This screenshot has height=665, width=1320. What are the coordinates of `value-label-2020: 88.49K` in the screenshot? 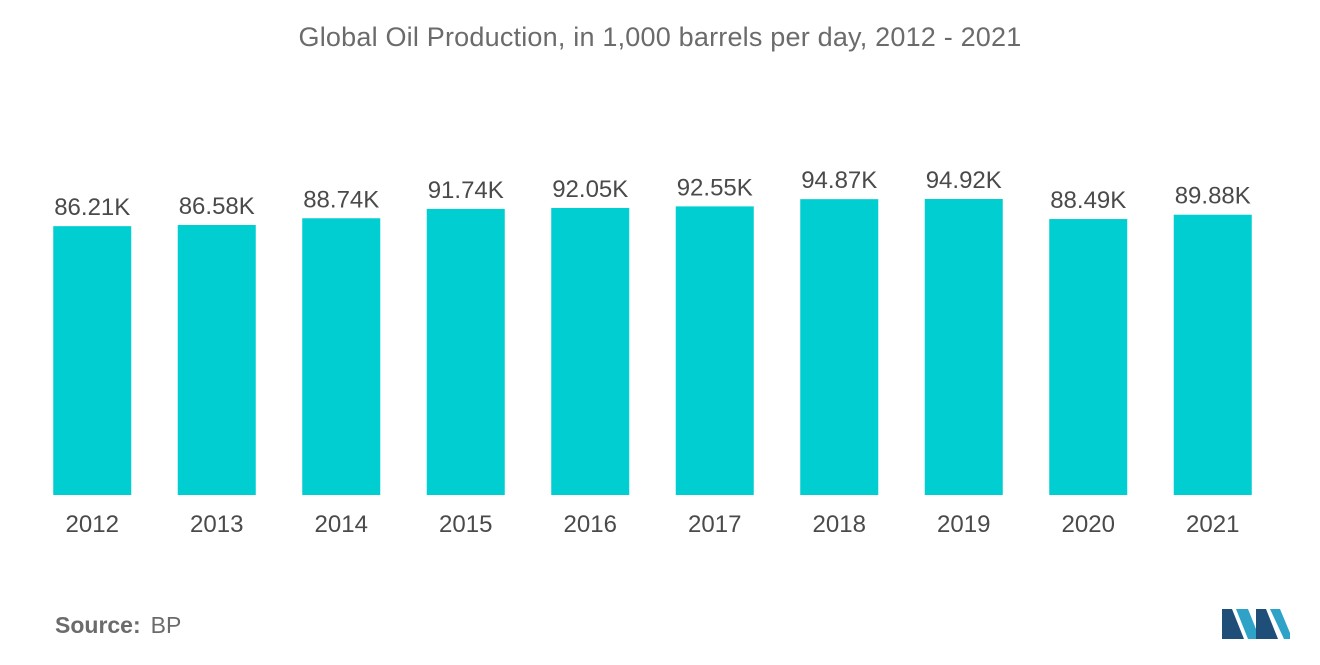 It's located at (1088, 200).